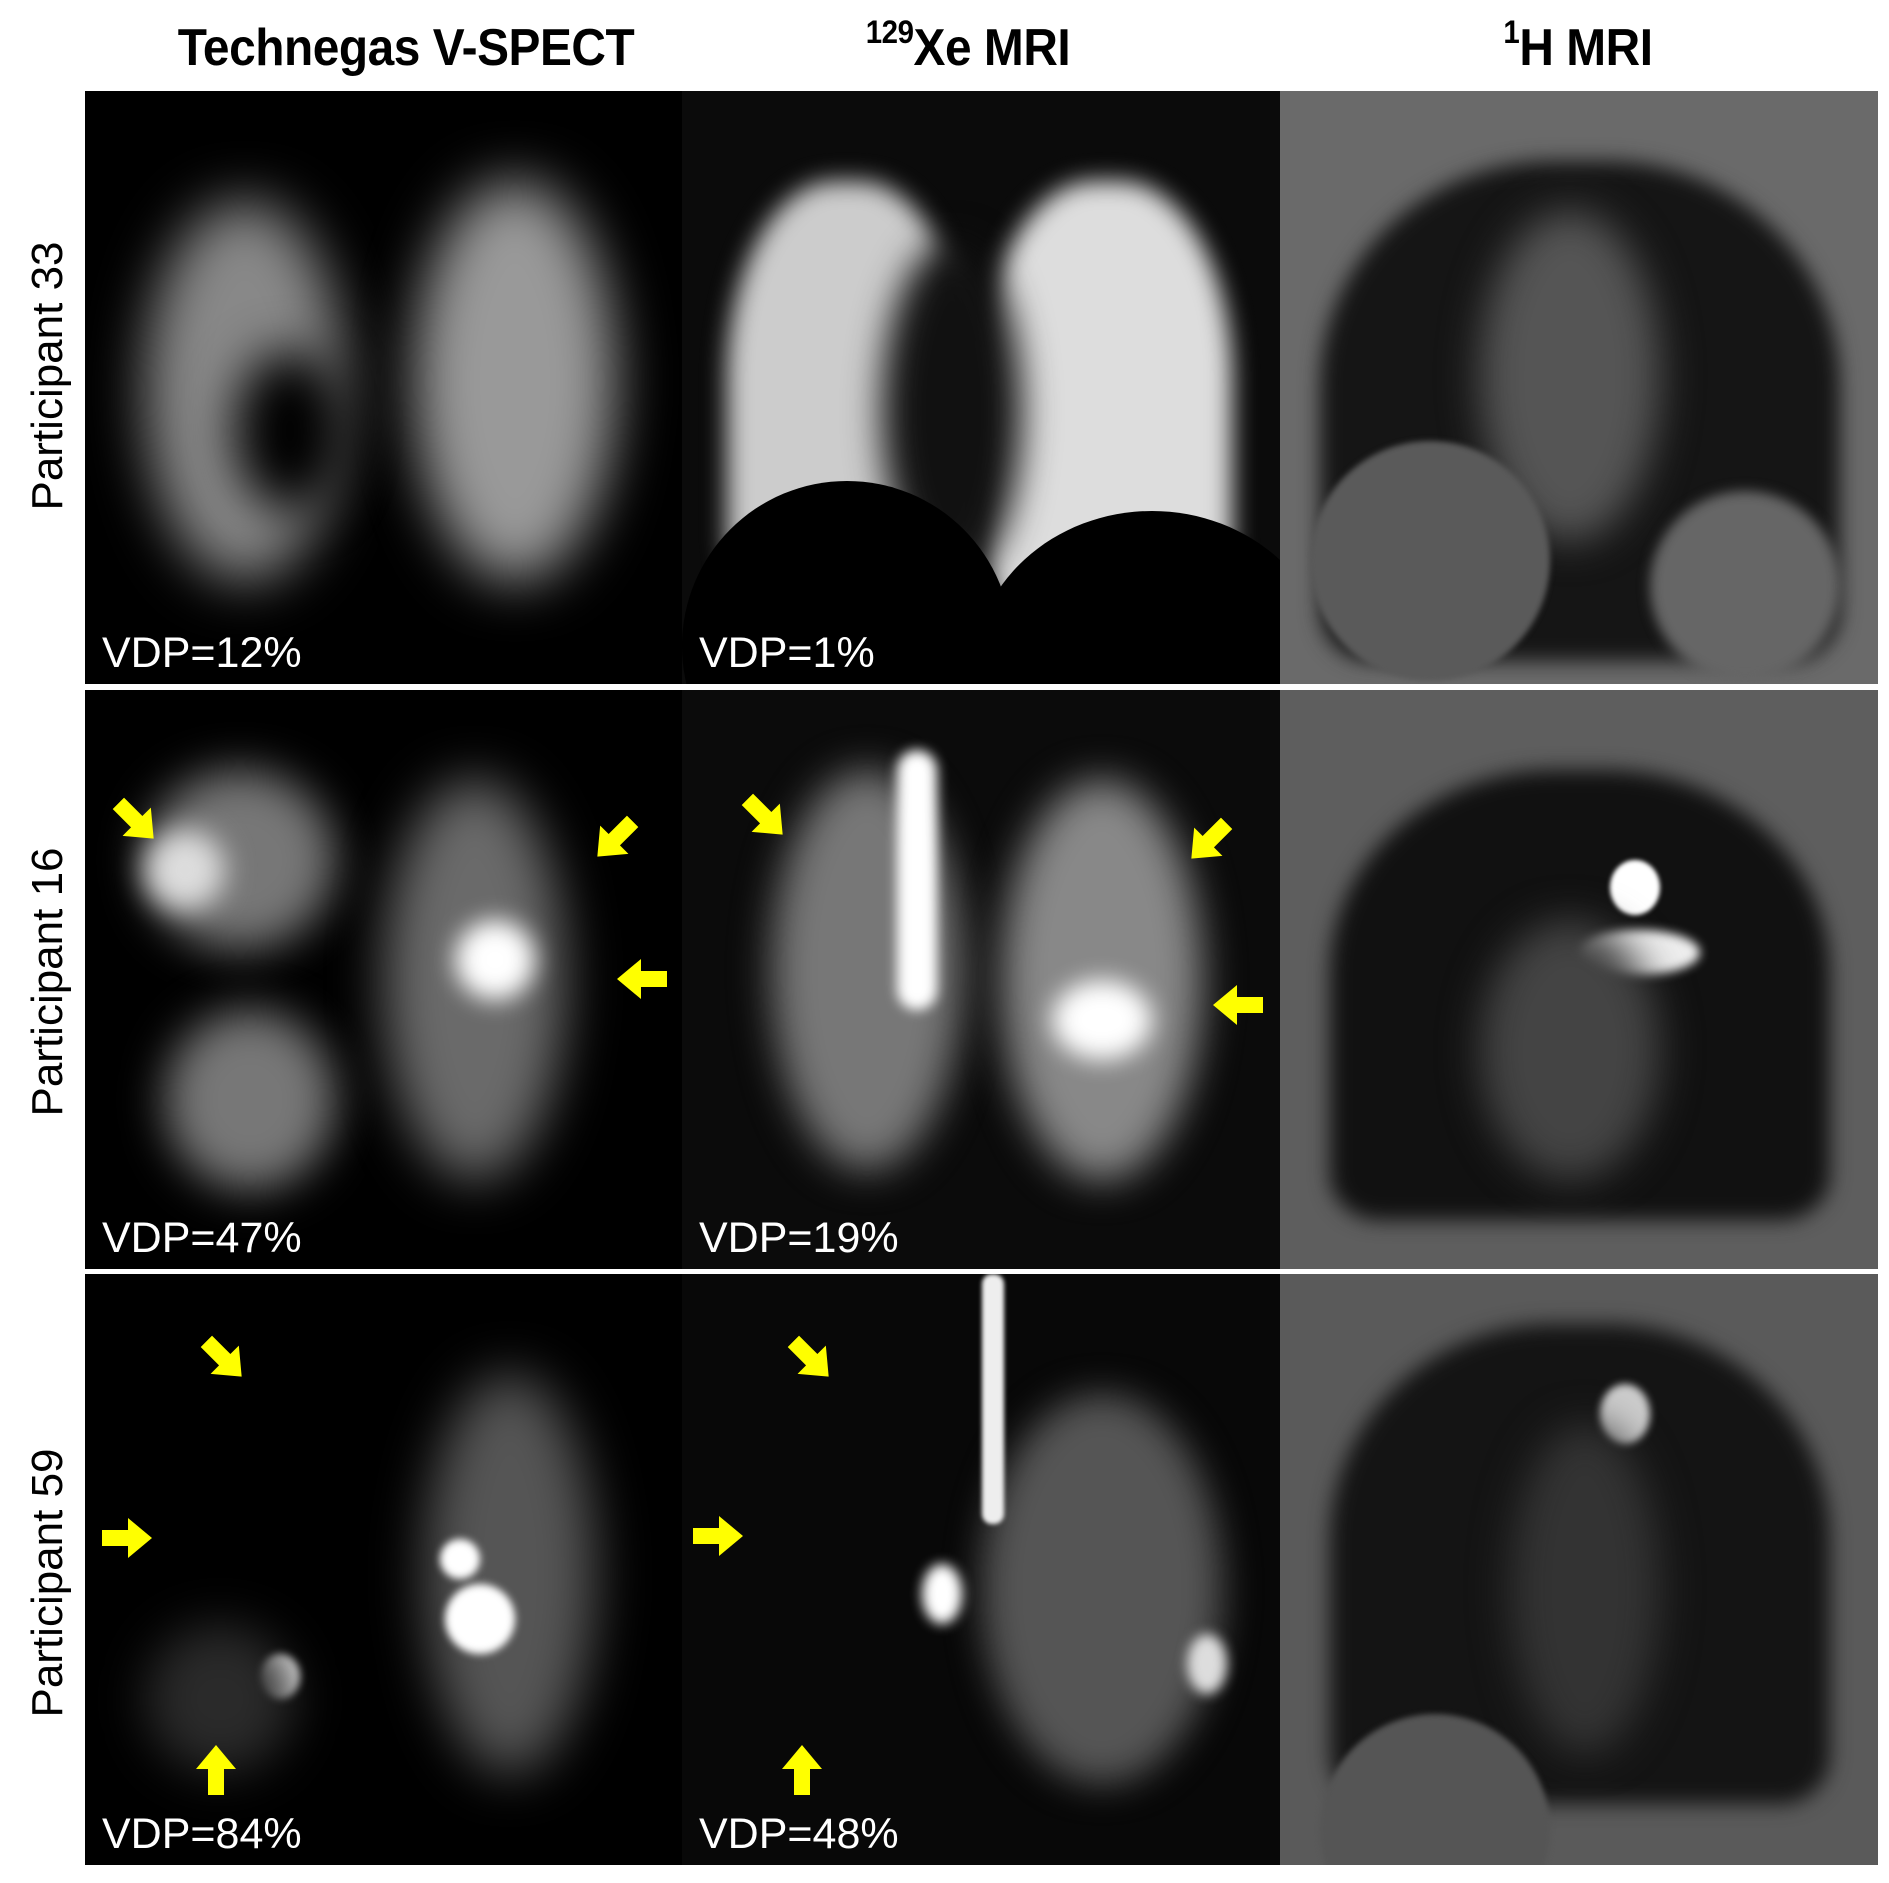 The width and height of the screenshot is (1889, 1883). I want to click on vdp-label: VDP=84%, so click(202, 1834).